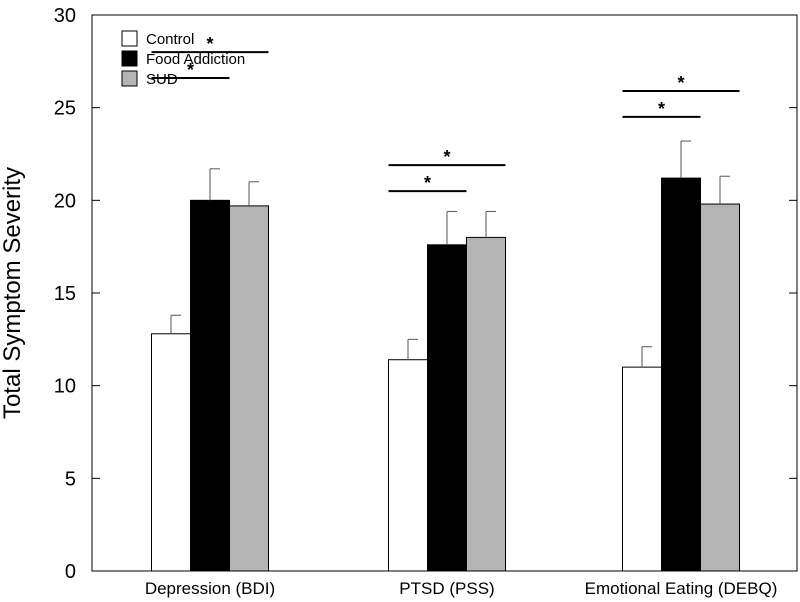  I want to click on y-tick-label: 10, so click(65, 387).